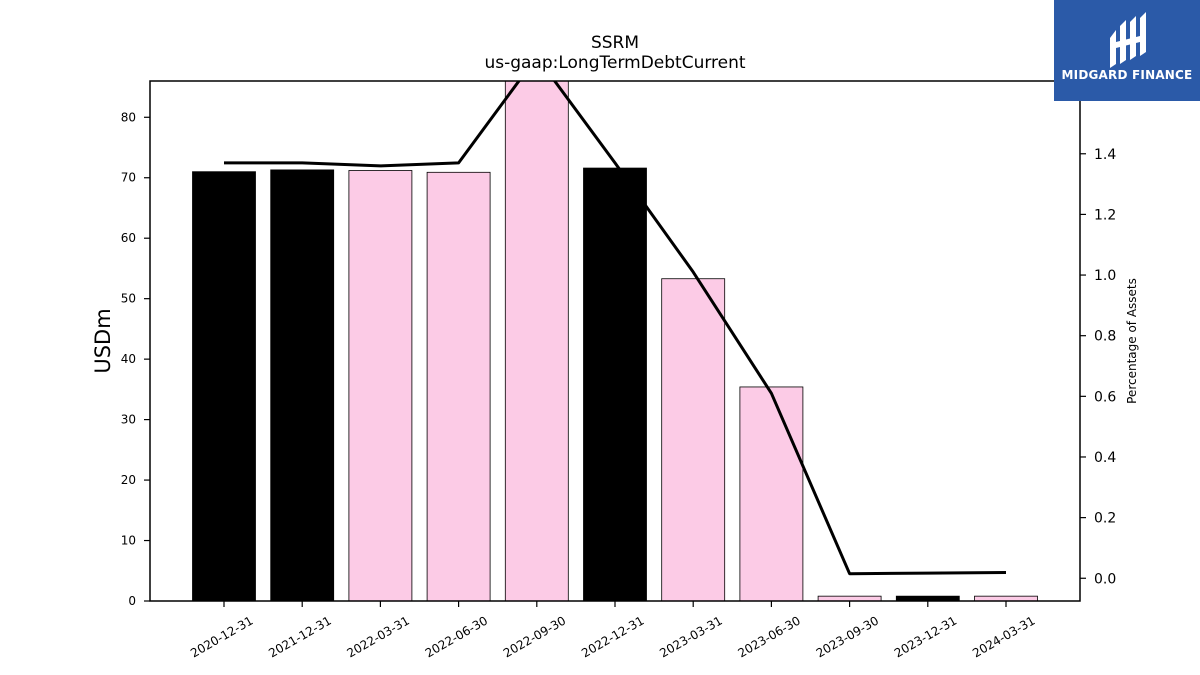  I want to click on logo-mark-icon, so click(1128, 40).